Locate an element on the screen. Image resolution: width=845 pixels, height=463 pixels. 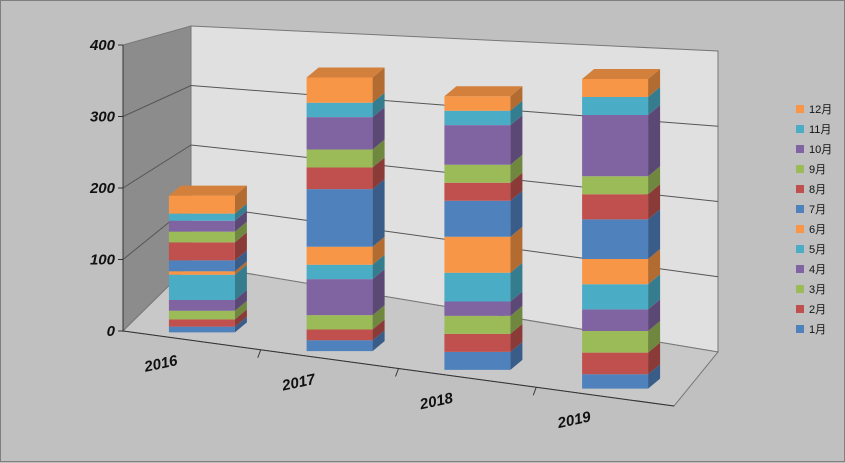
legend-item: 6月 is located at coordinates (811, 230).